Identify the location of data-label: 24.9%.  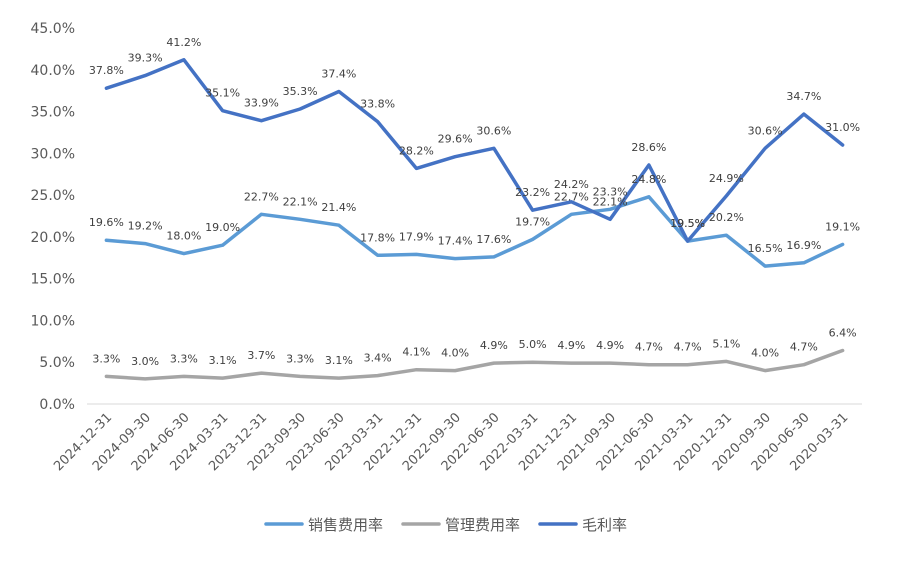
(726, 178).